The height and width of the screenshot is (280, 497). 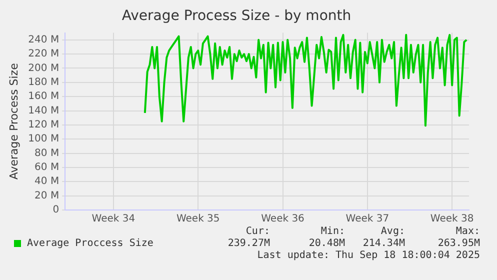 I want to click on text: 263.95M, so click(x=458, y=243).